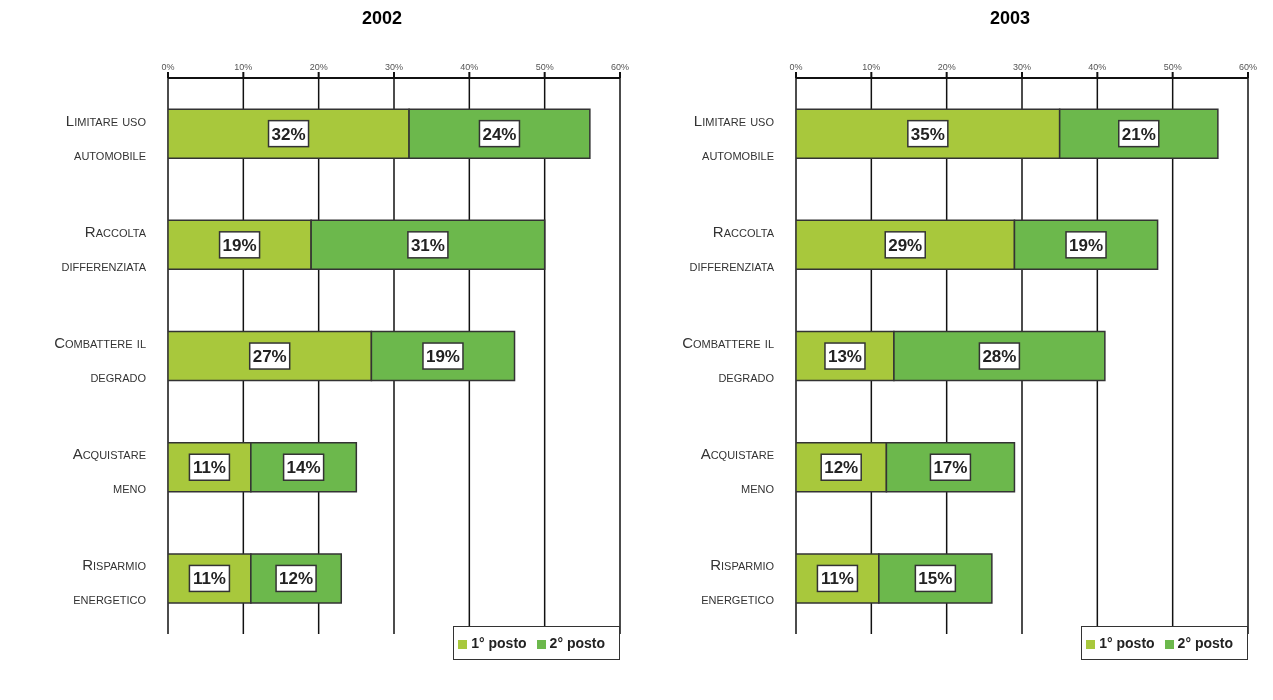  Describe the element at coordinates (844, 357) in the screenshot. I see `data-label: 13%` at that location.